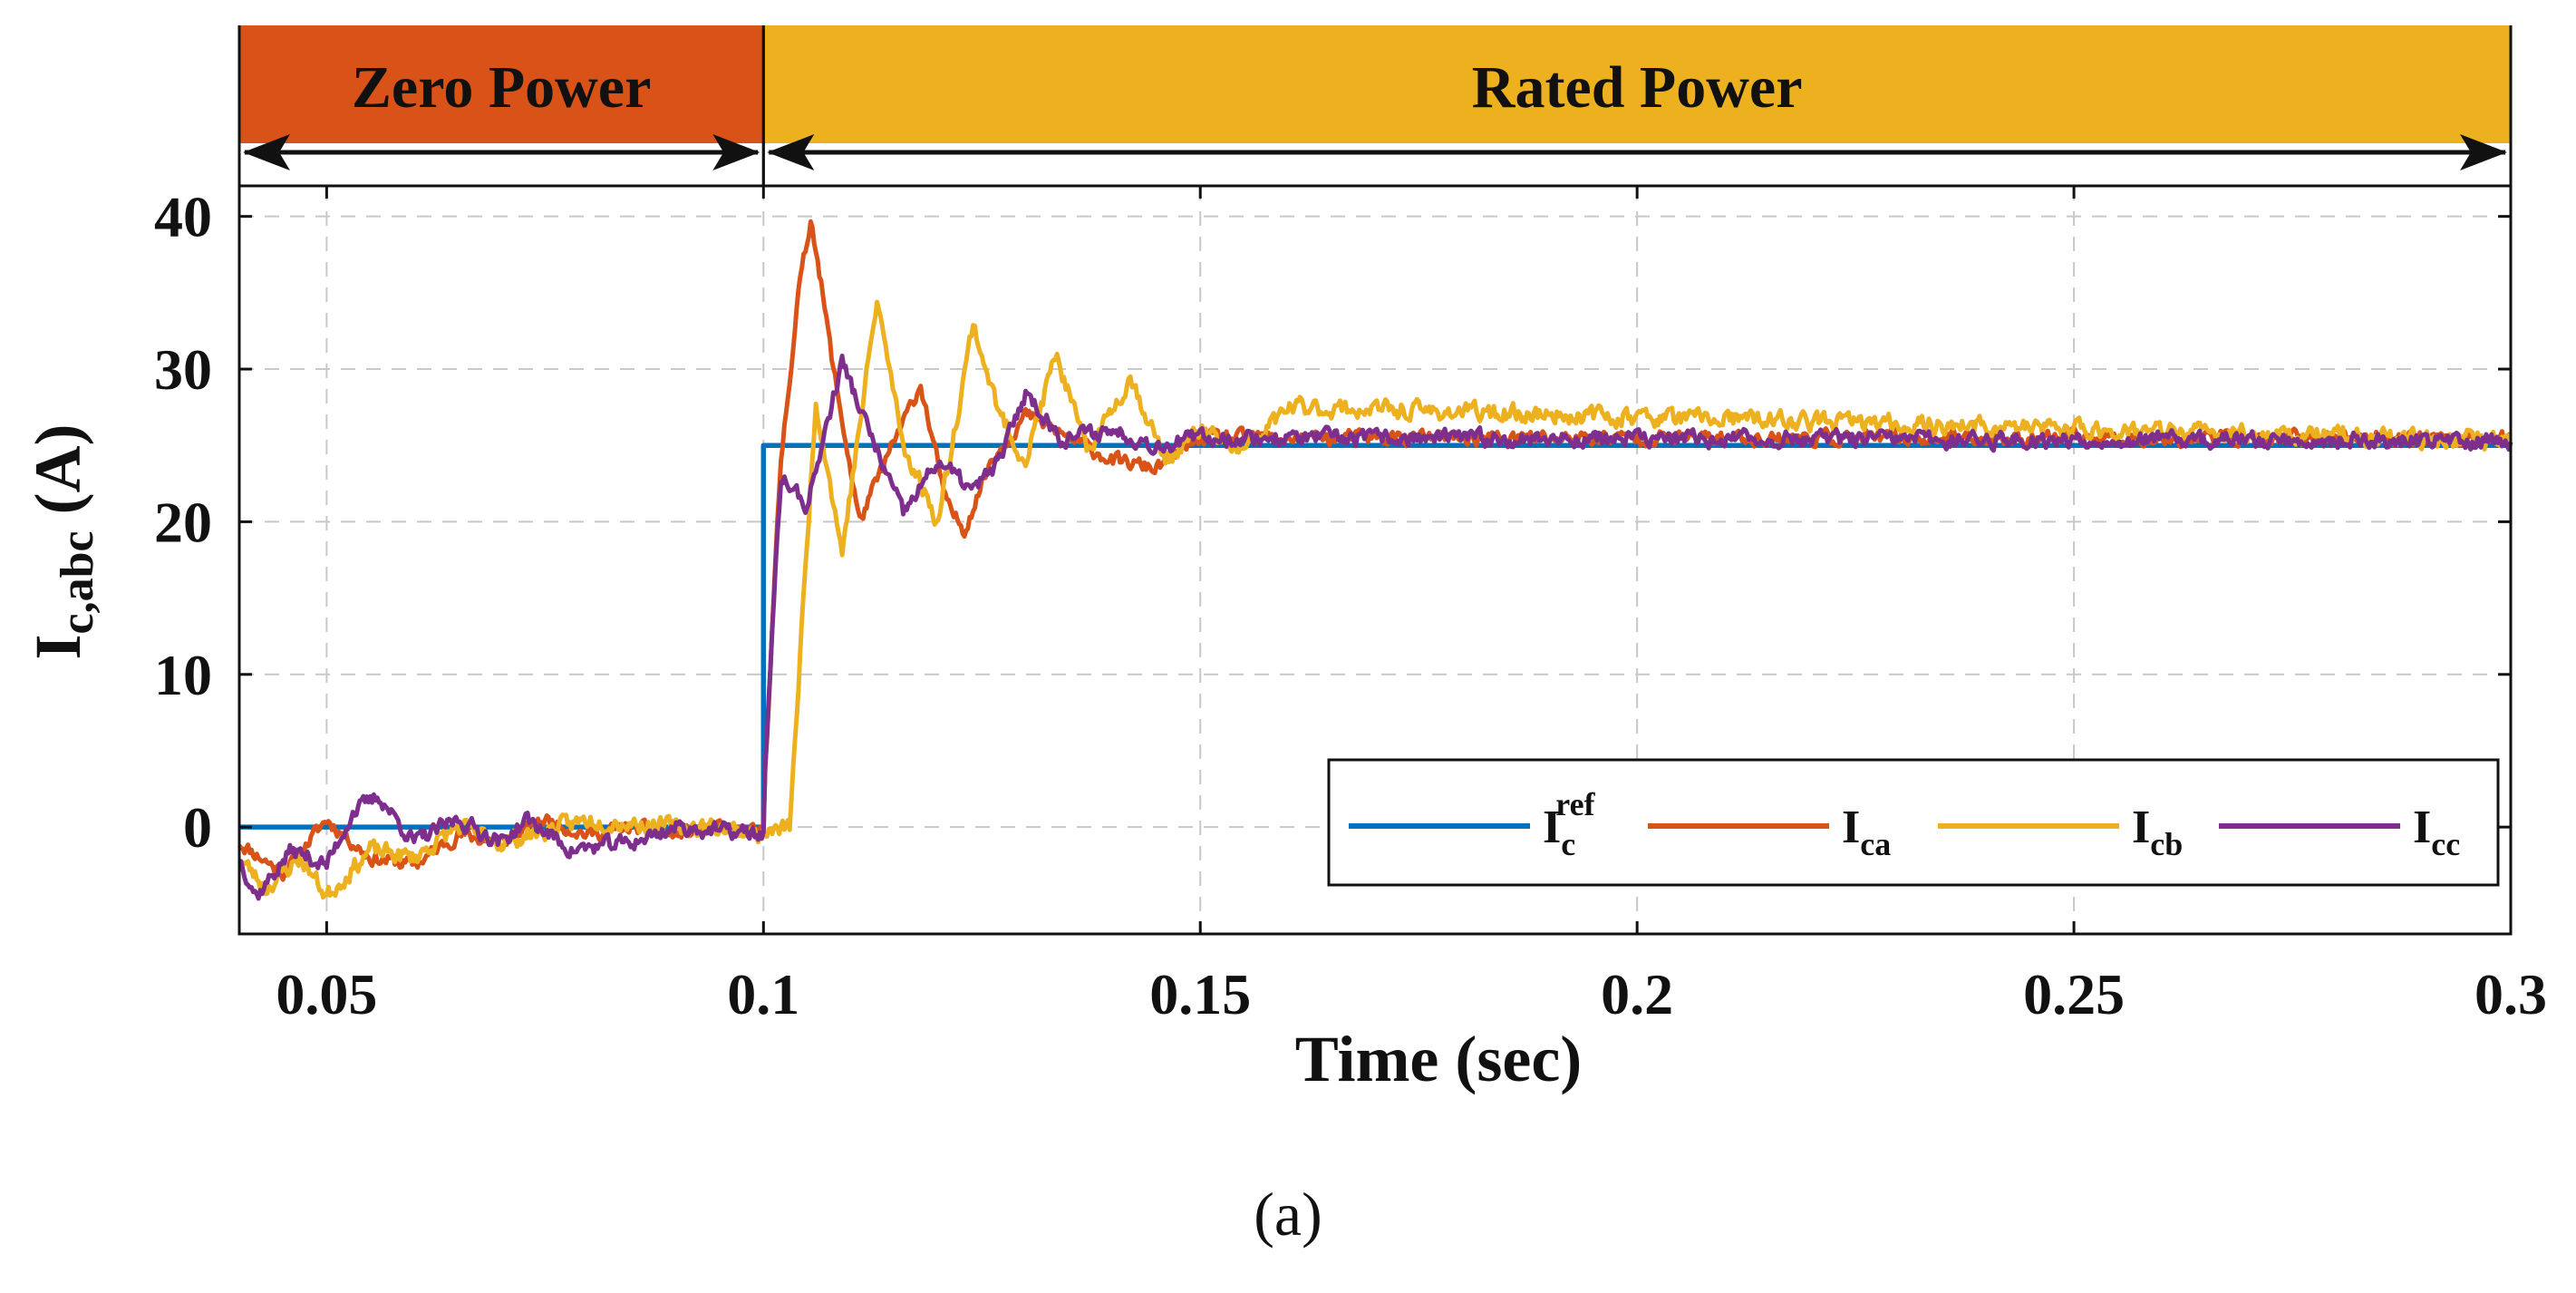 The image size is (2576, 1293). Describe the element at coordinates (1875, 844) in the screenshot. I see `legend-label-sub: ca` at that location.